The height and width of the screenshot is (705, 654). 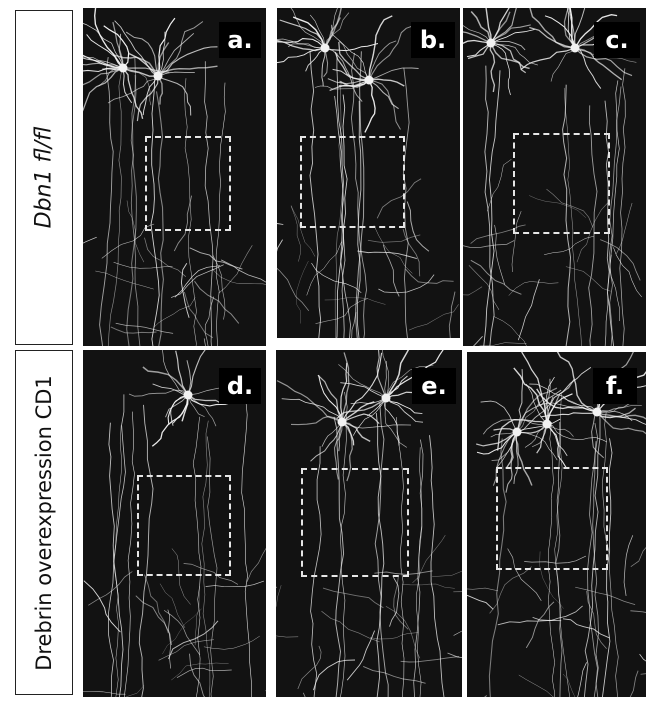 I want to click on micrograph-panel-b: b., so click(x=368, y=173).